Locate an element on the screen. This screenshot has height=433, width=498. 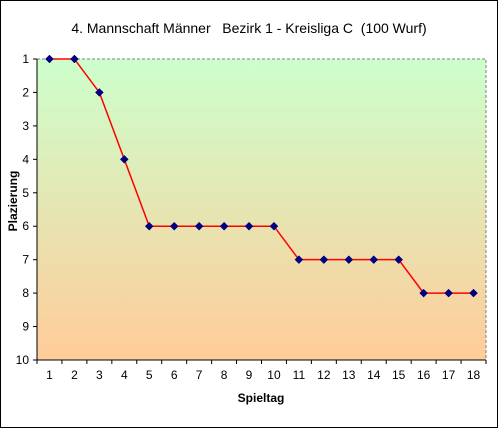
y-axis-title: Plazierung is located at coordinates (13, 201).